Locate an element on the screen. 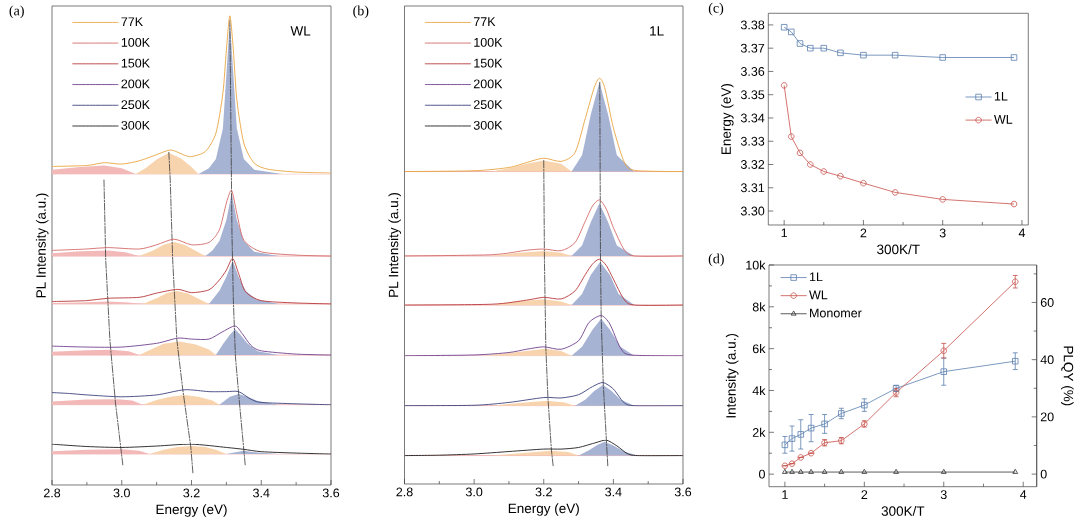 This screenshot has width=1080, height=527. y-tick-label: 3.38 is located at coordinates (752, 25).